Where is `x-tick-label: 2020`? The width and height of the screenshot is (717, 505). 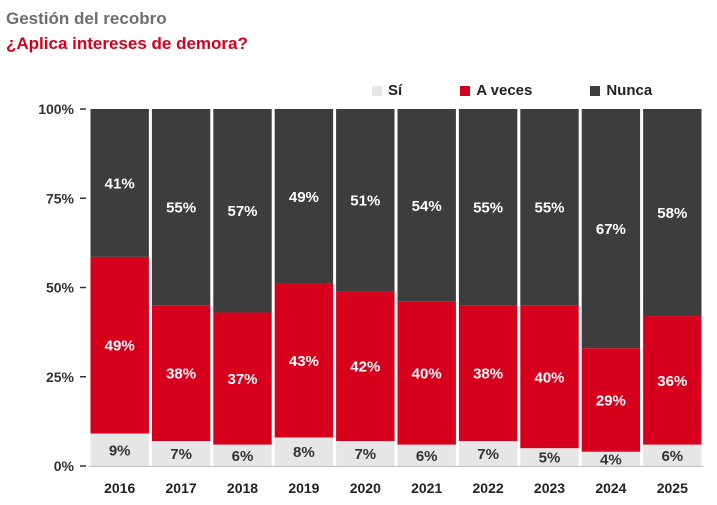
x-tick-label: 2020 is located at coordinates (365, 488).